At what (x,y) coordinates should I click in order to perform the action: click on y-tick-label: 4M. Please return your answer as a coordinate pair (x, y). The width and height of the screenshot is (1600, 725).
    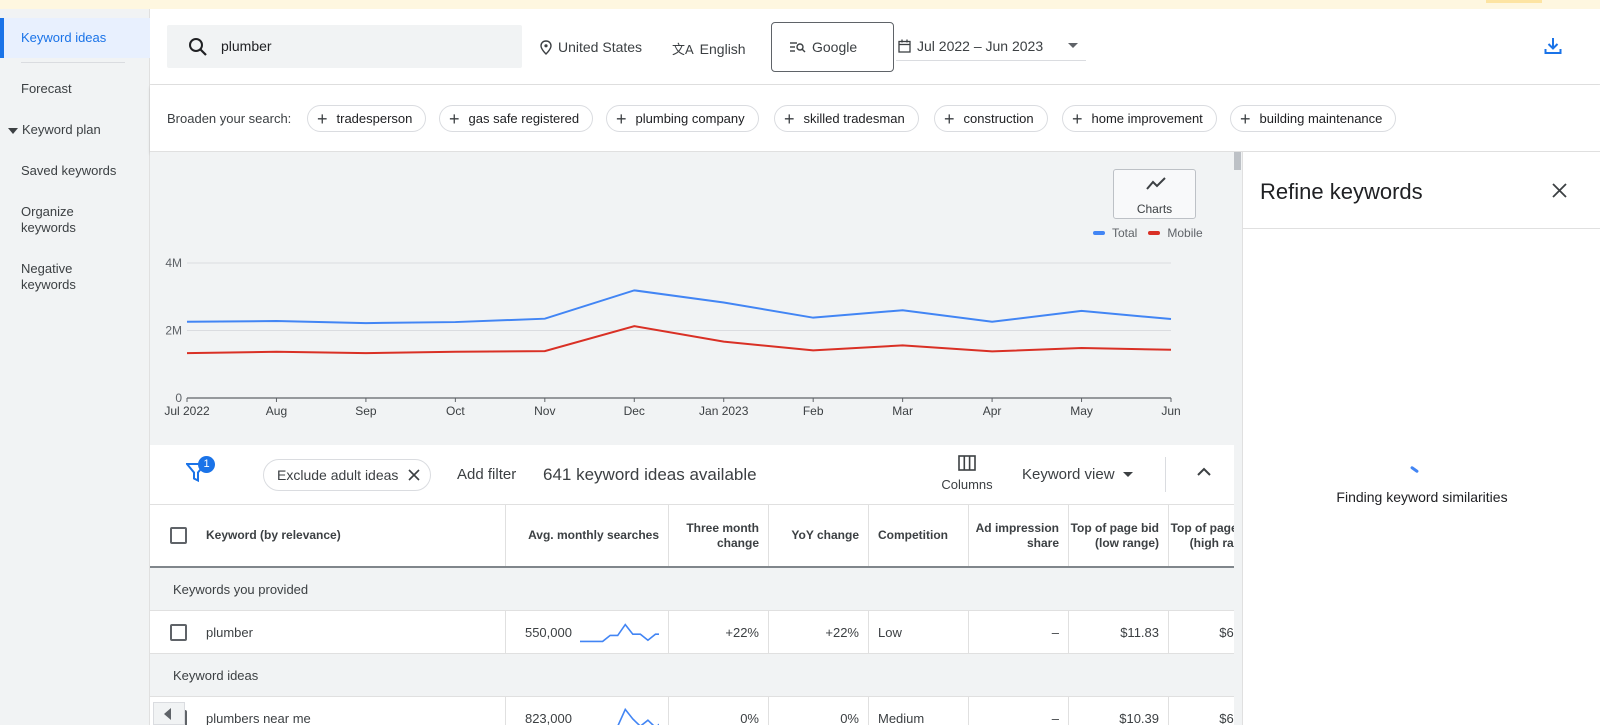
    Looking at the image, I should click on (173, 263).